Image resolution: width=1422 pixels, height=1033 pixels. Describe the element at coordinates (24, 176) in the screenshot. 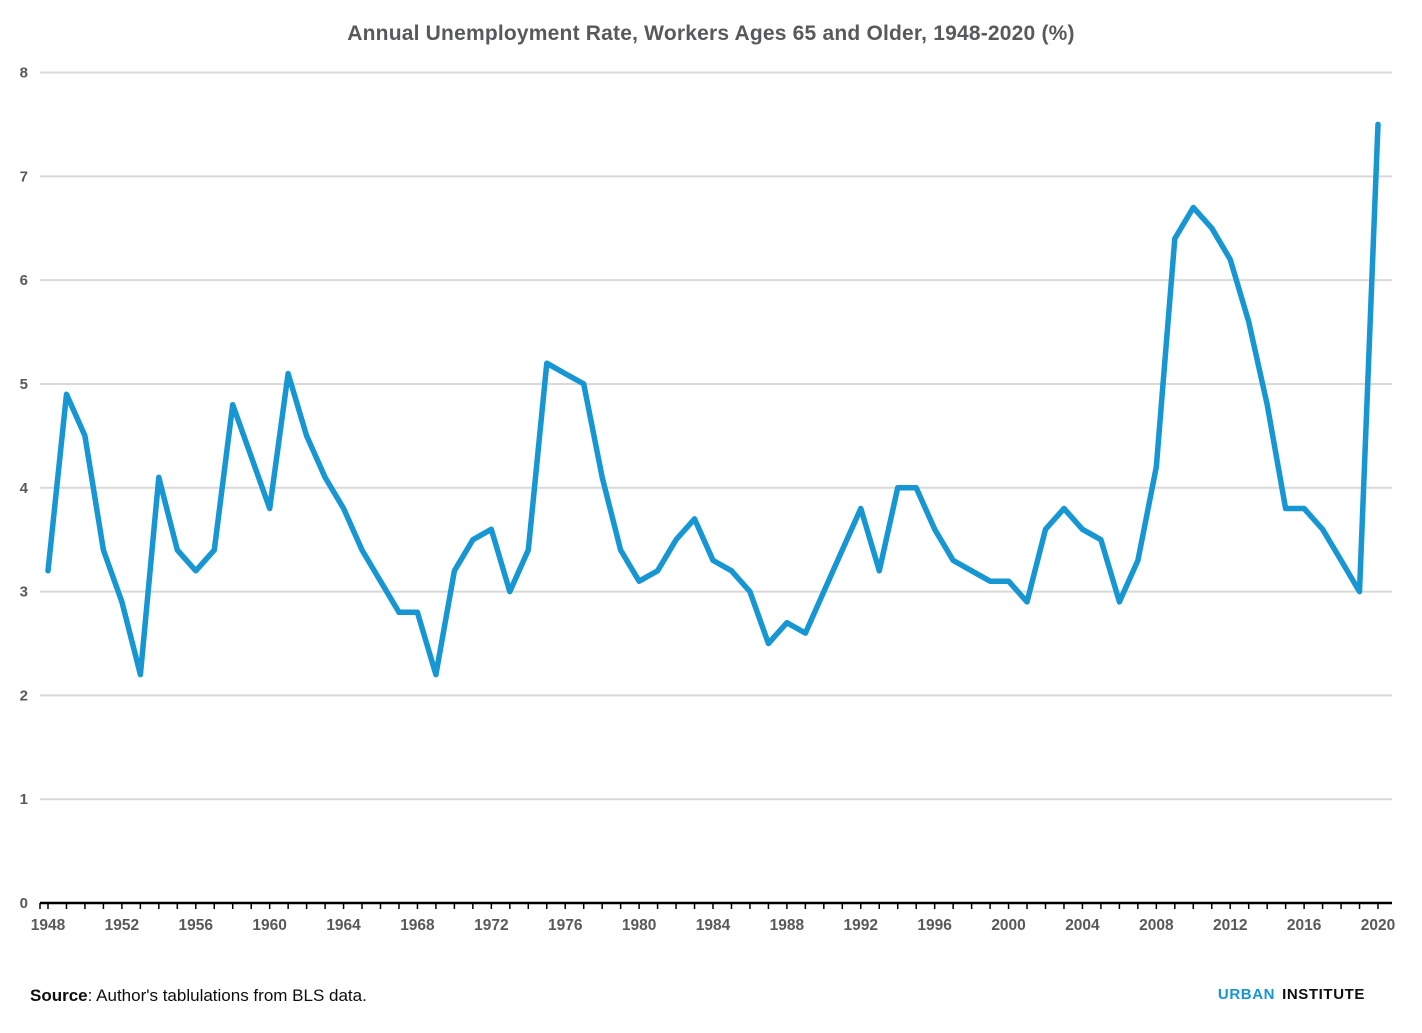

I see `y-axis-tick-label: 7` at that location.